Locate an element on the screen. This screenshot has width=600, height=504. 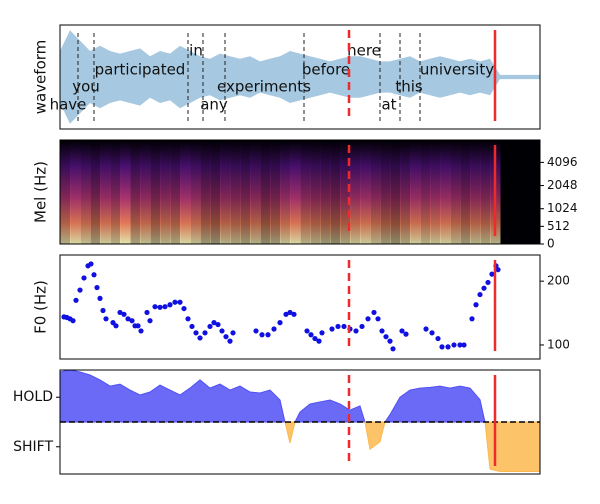
word-label: participated is located at coordinates (140, 70).